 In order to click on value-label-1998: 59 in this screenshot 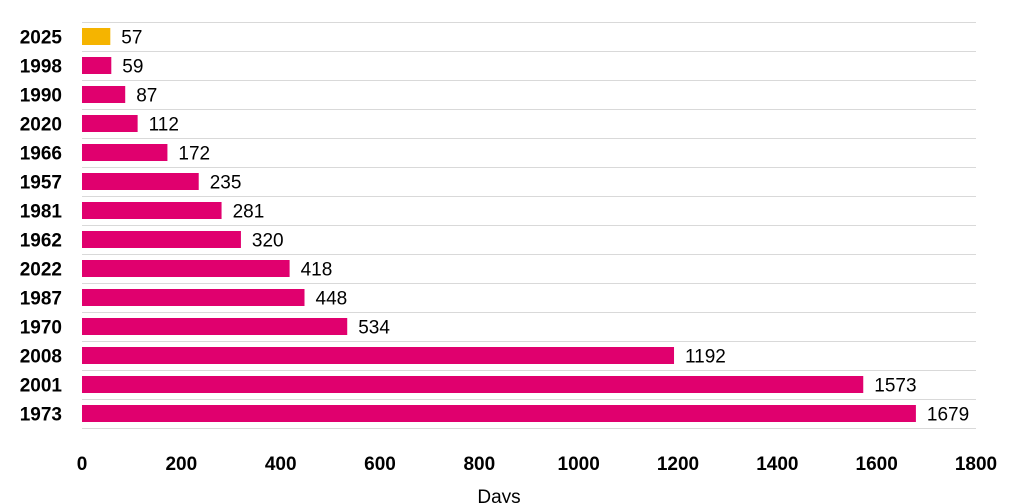, I will do `click(132, 67)`.